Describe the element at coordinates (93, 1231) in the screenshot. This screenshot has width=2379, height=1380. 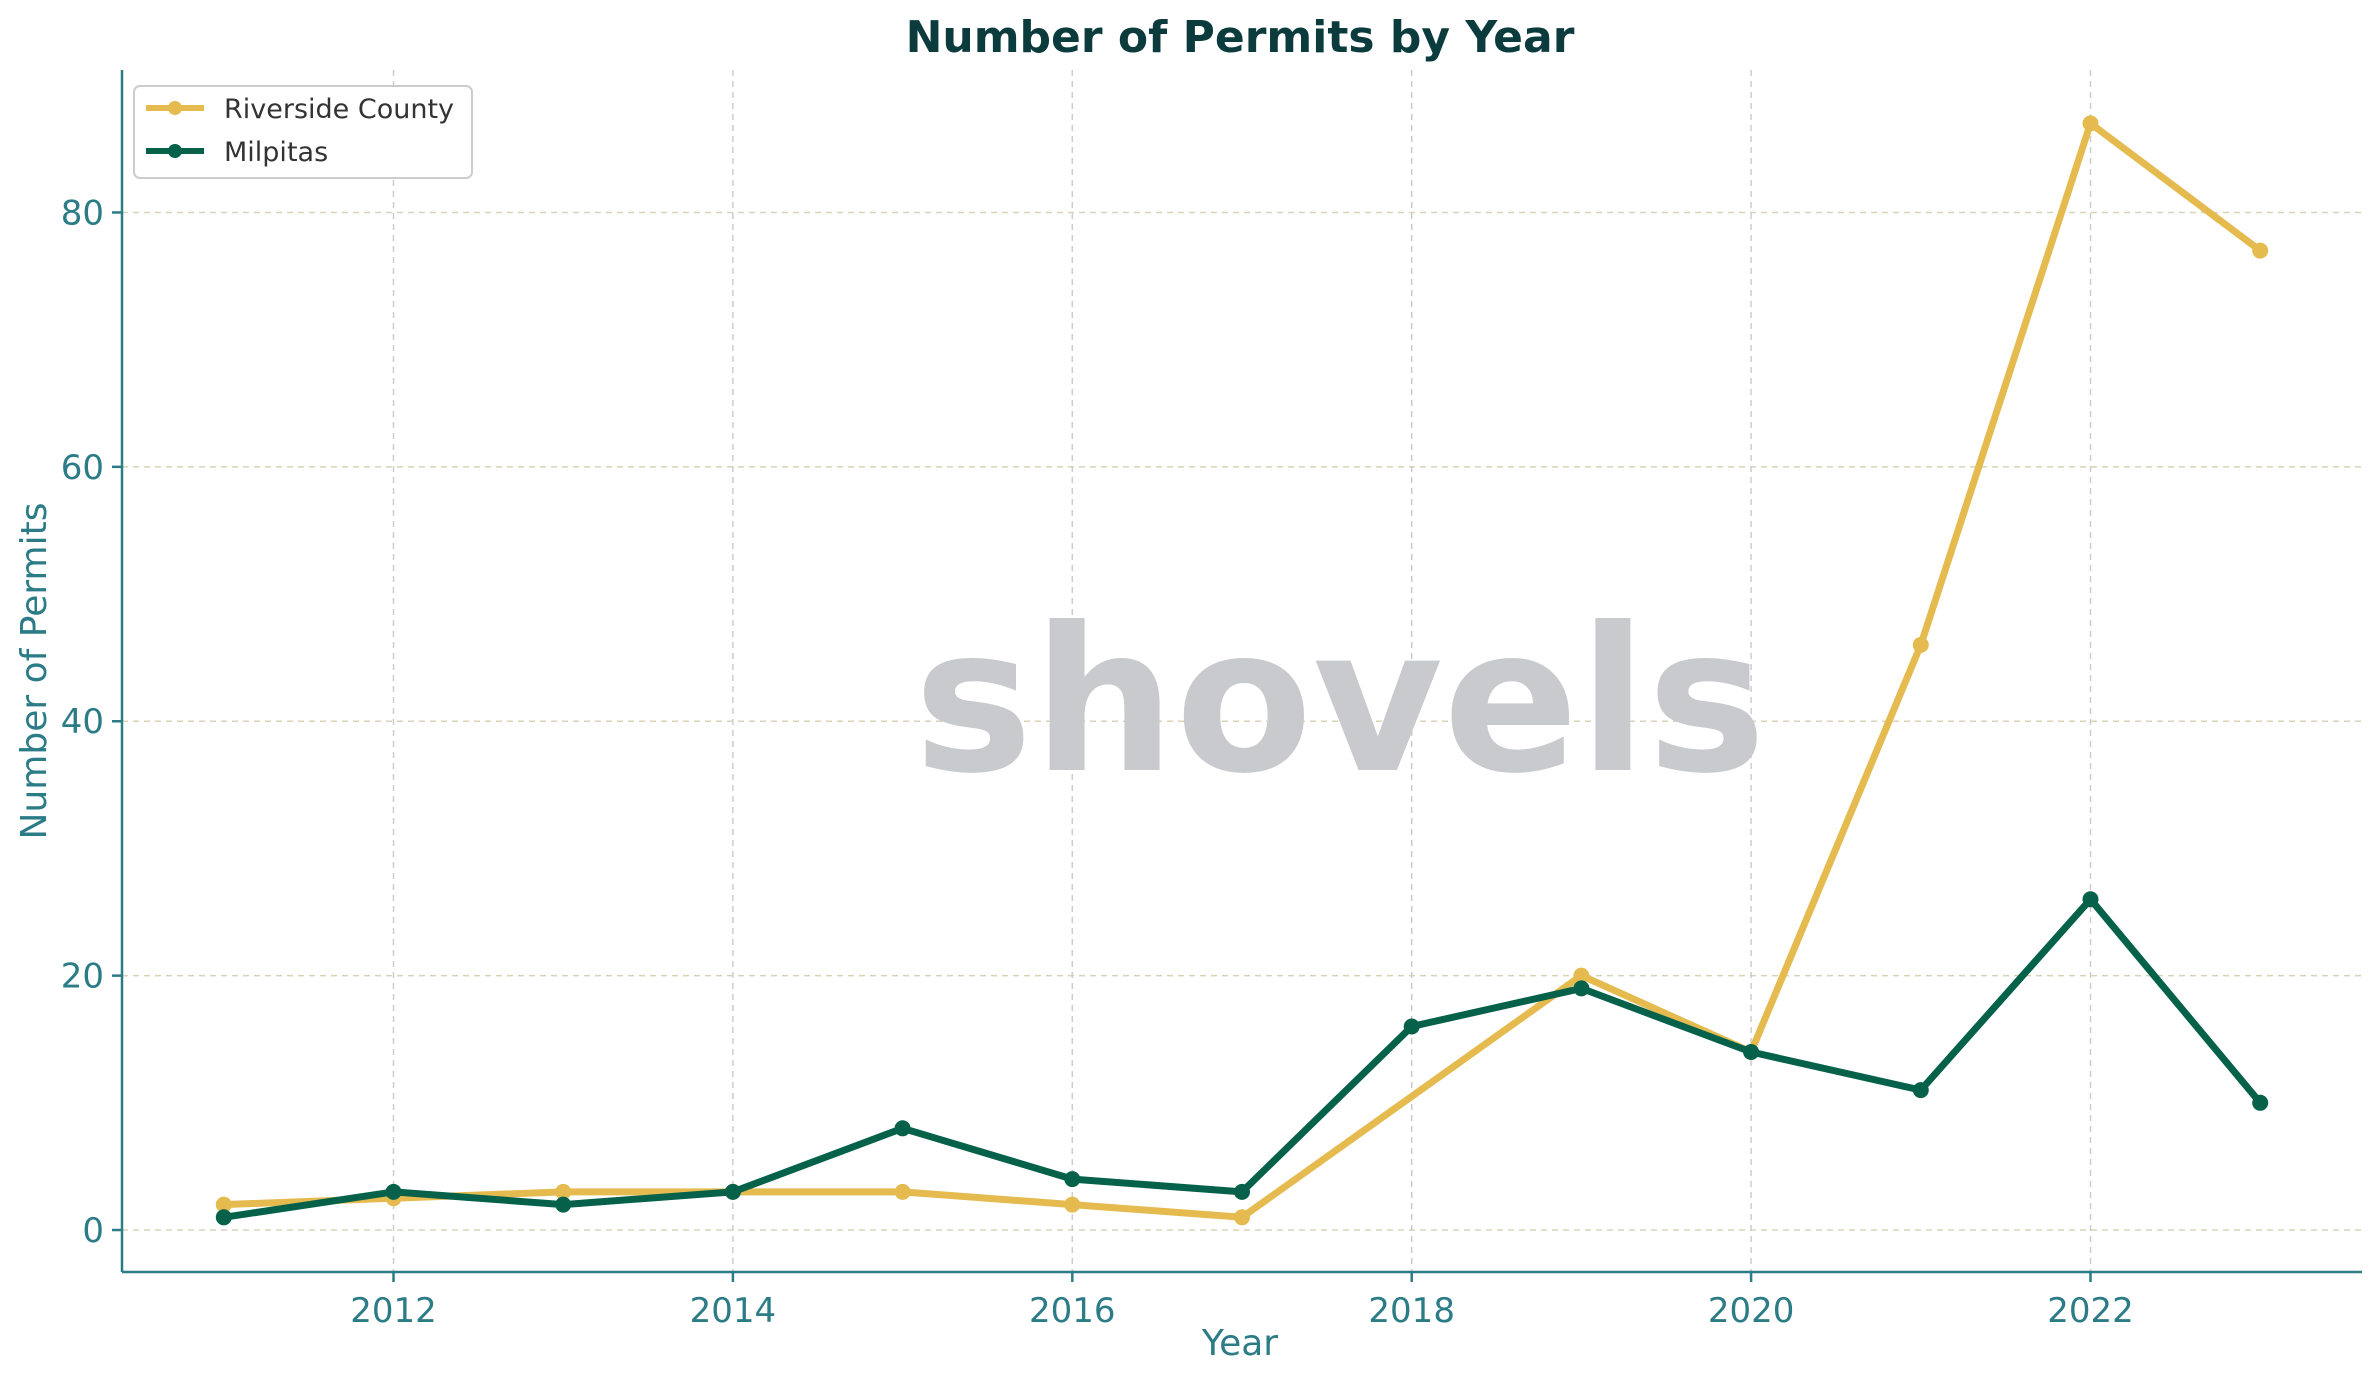
I see `y-tick-label: 0` at that location.